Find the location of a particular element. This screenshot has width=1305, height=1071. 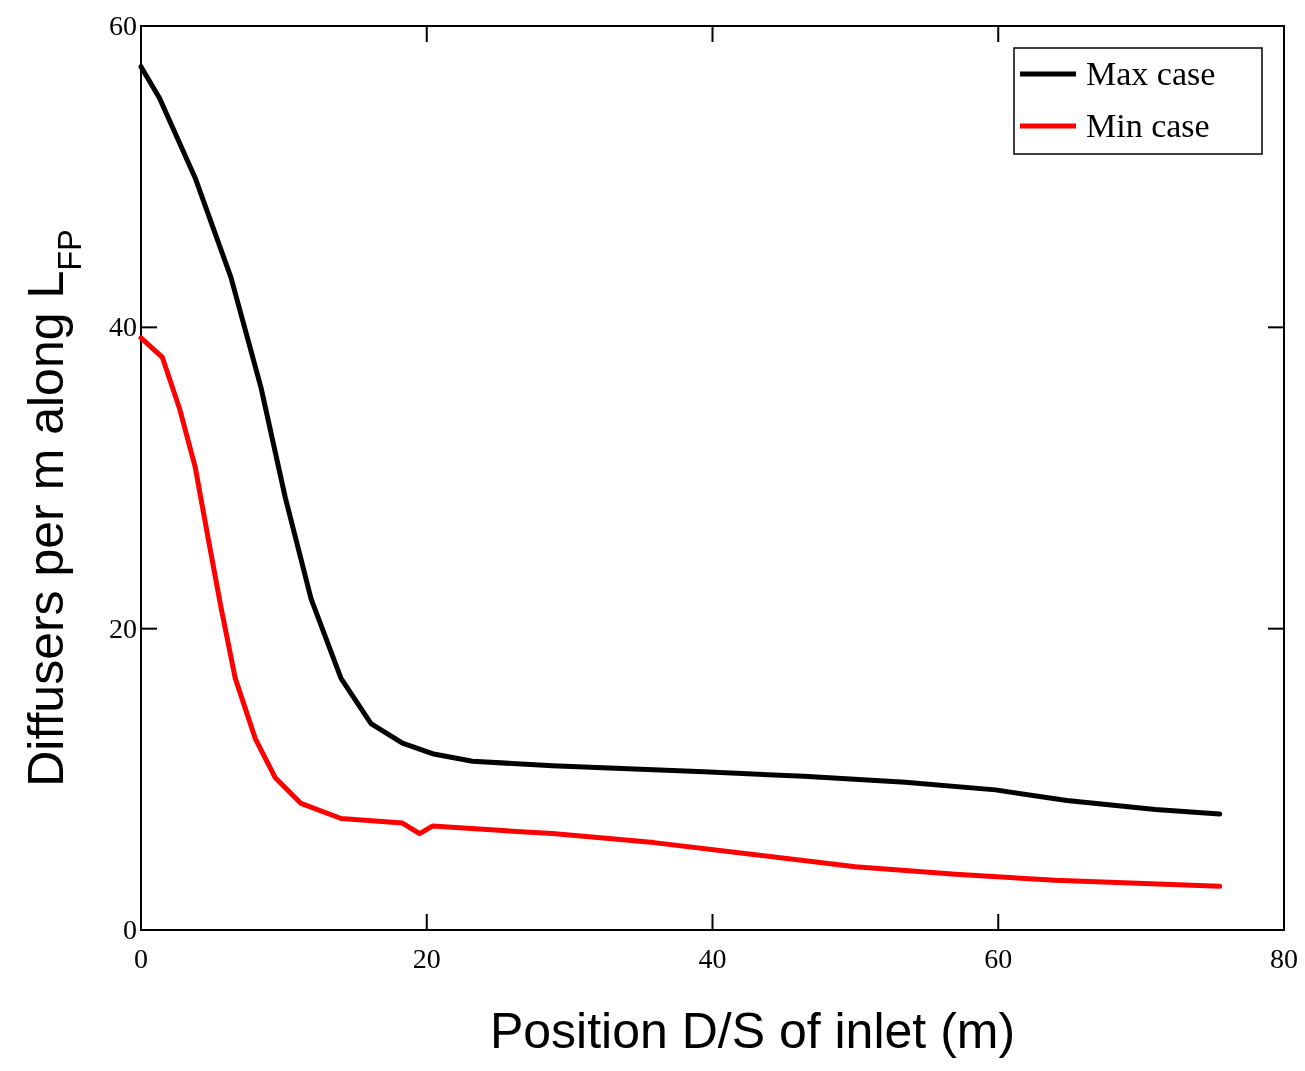

y-tick-label: 60 is located at coordinates (123, 25).